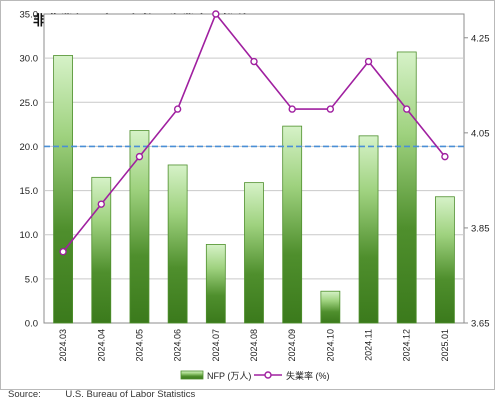 This screenshot has height=403, width=497. I want to click on y-right-tick-label: 3.85, so click(480, 228).